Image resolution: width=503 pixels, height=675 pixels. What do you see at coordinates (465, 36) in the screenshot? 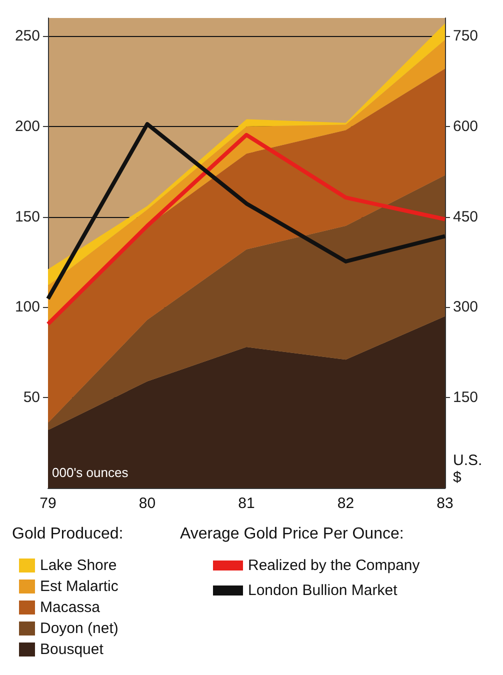
I see `y2-tick-label: 750` at bounding box center [465, 36].